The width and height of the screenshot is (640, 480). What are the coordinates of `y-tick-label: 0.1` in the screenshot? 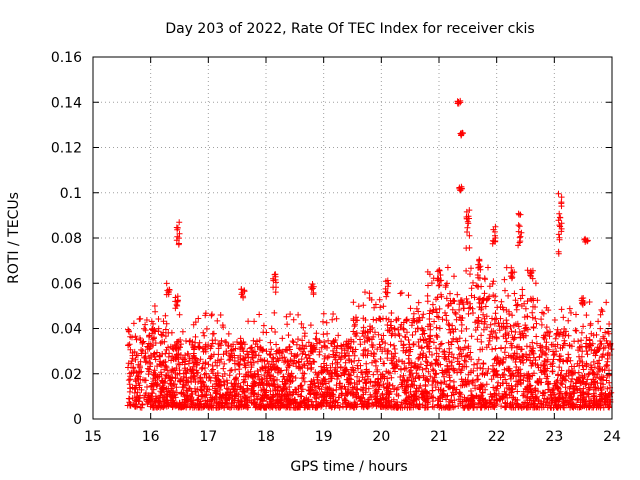 It's located at (71, 194).